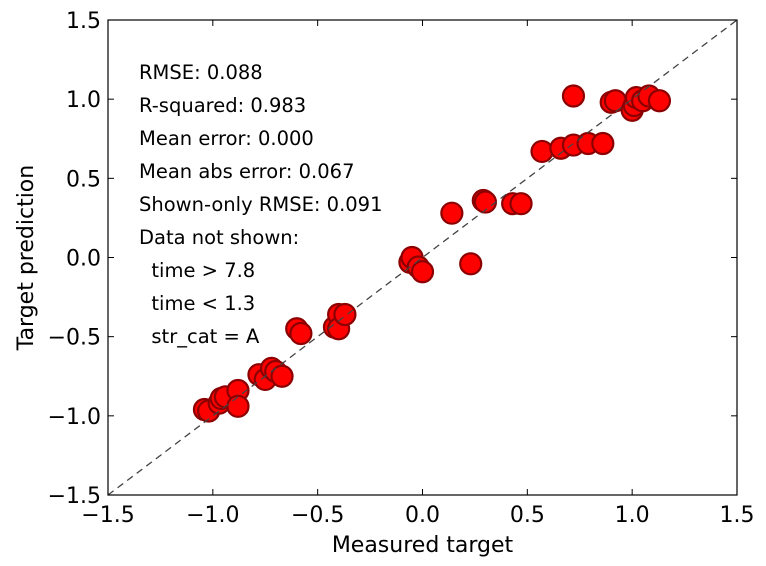 The width and height of the screenshot is (766, 566). What do you see at coordinates (201, 72) in the screenshot?
I see `stats-annotation-line: RMSE: 0.088` at bounding box center [201, 72].